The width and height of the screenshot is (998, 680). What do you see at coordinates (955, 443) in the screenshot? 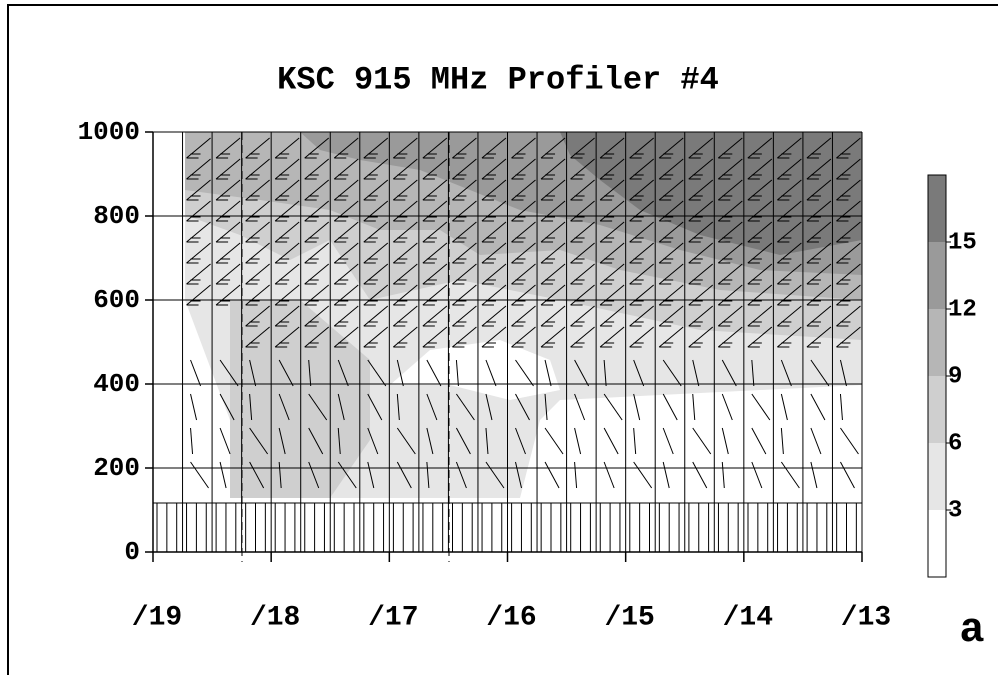
I see `colorbar-tick-label: 6` at bounding box center [955, 443].